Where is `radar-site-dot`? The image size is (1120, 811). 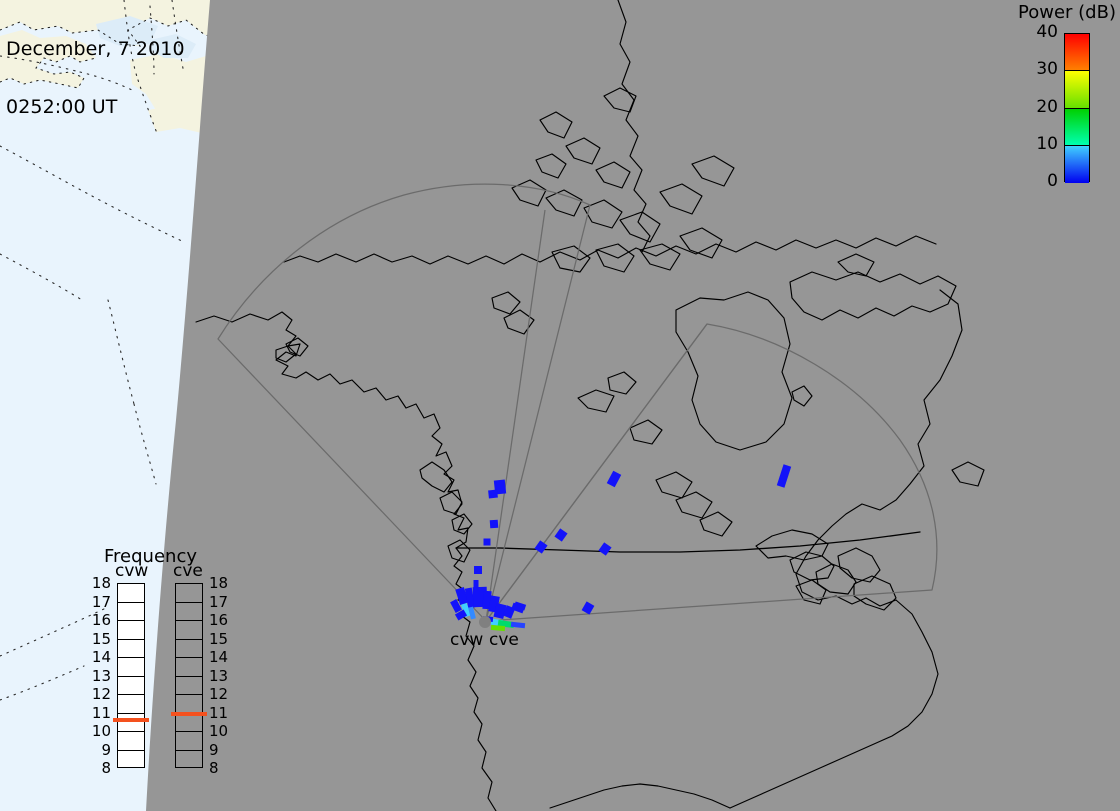 radar-site-dot is located at coordinates (485, 622).